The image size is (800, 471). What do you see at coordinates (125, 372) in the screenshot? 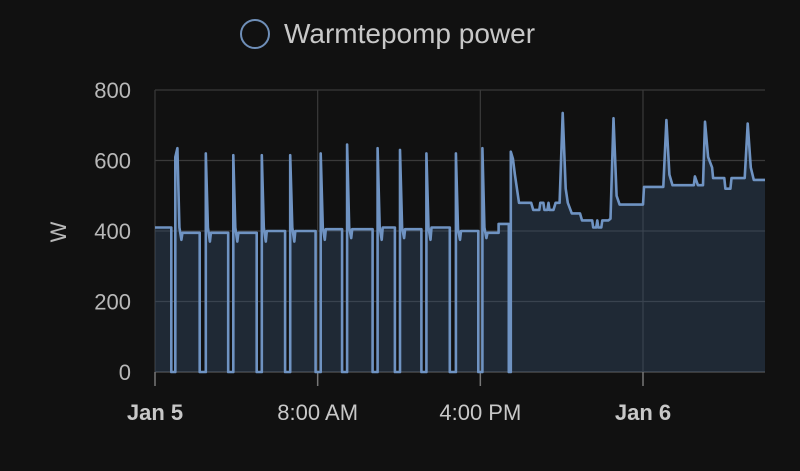
I see `y-tick-label: 0` at bounding box center [125, 372].